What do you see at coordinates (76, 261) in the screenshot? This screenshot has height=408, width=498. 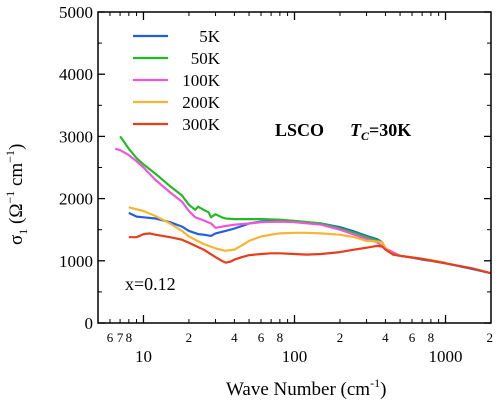 I see `y-tick-label: 1000` at bounding box center [76, 261].